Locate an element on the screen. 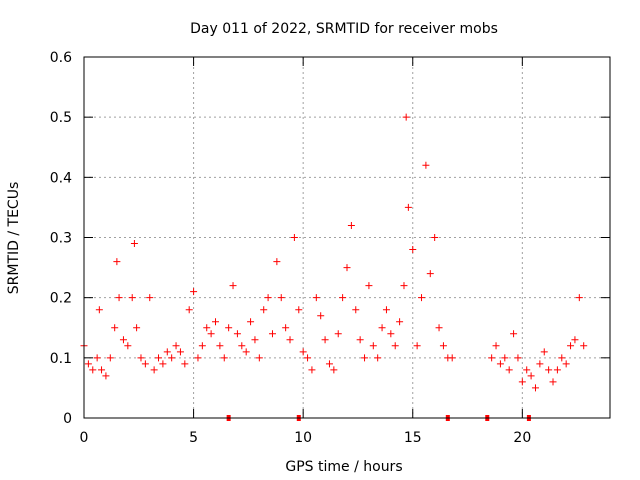 Image resolution: width=640 pixels, height=480 pixels. x-tick-label: 0 is located at coordinates (84, 438).